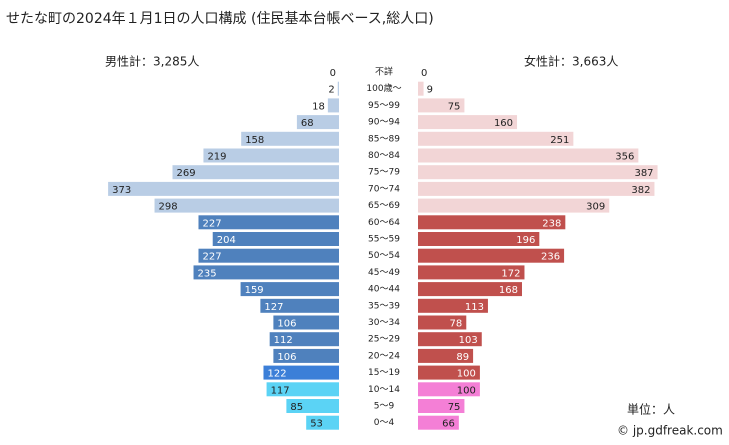 Image resolution: width=729 pixels, height=445 pixels. I want to click on value-label: 122, so click(276, 374).